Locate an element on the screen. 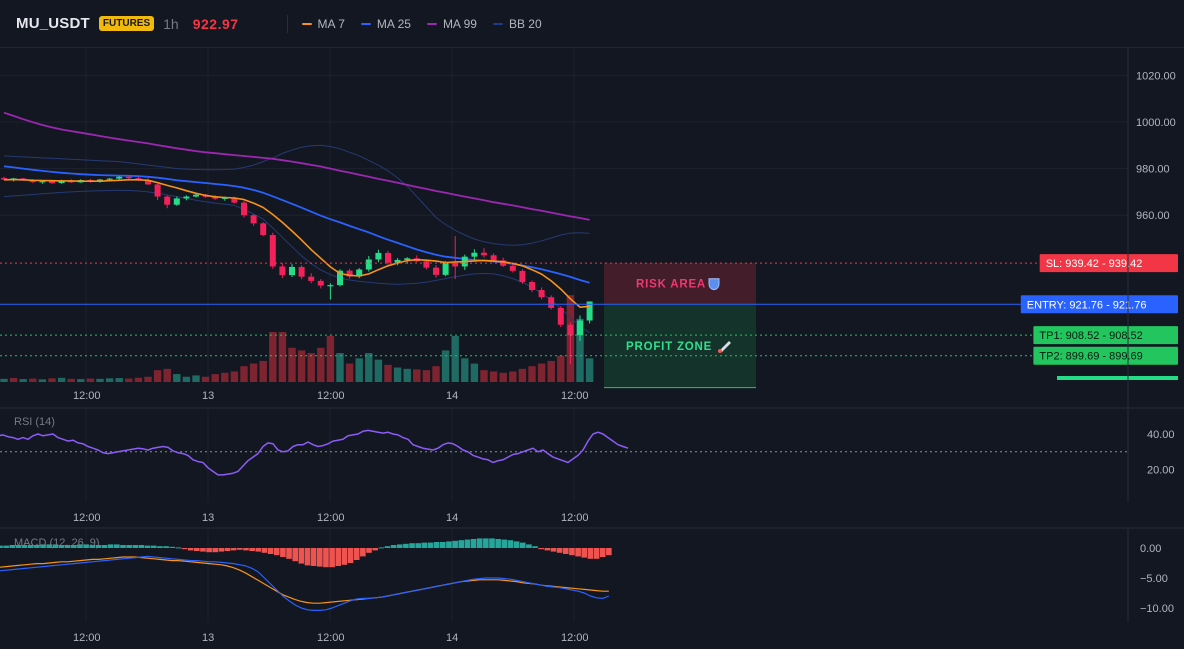 This screenshot has width=1184, height=649. last-price: 922.97 is located at coordinates (215, 23).